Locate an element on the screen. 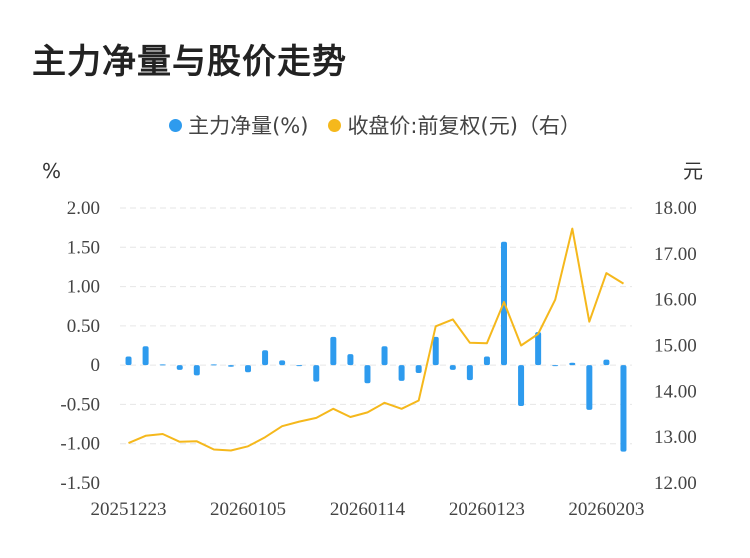 Image resolution: width=750 pixels, height=558 pixels. legend-dot-net-icon is located at coordinates (176, 125).